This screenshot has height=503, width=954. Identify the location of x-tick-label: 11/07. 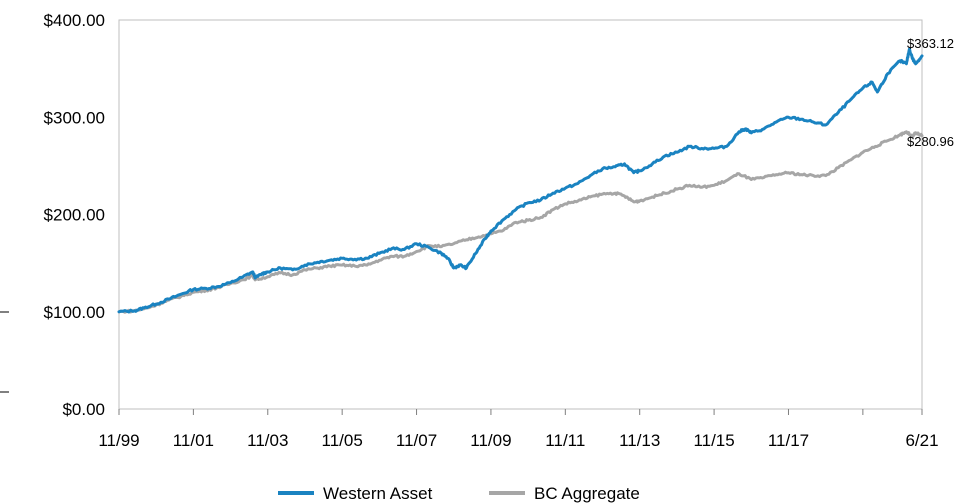
(416, 440).